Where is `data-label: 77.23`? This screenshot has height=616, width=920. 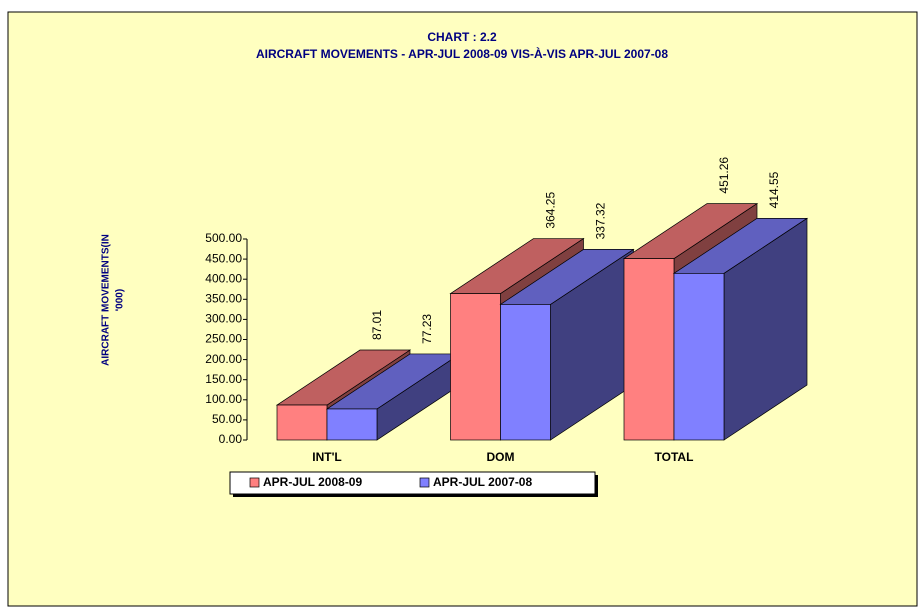 data-label: 77.23 is located at coordinates (427, 329).